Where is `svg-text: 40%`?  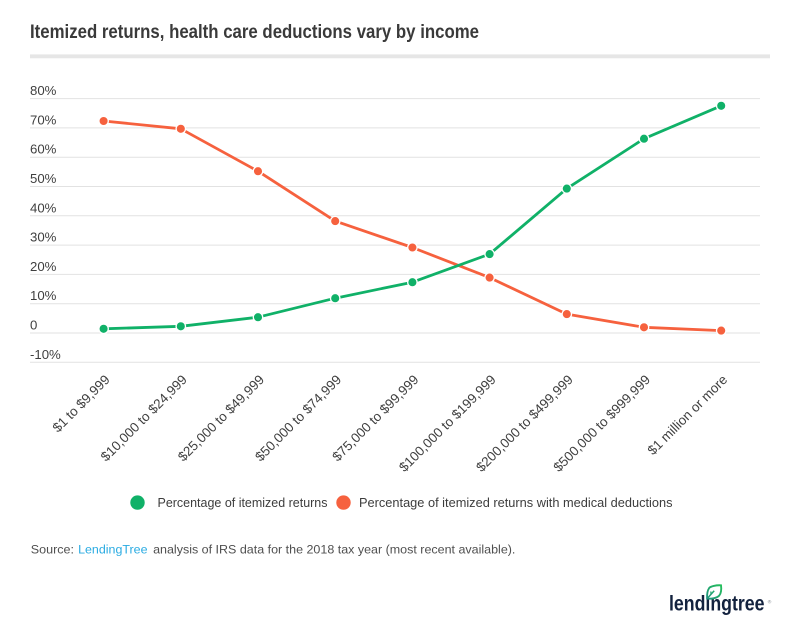
svg-text: 40% is located at coordinates (43, 207).